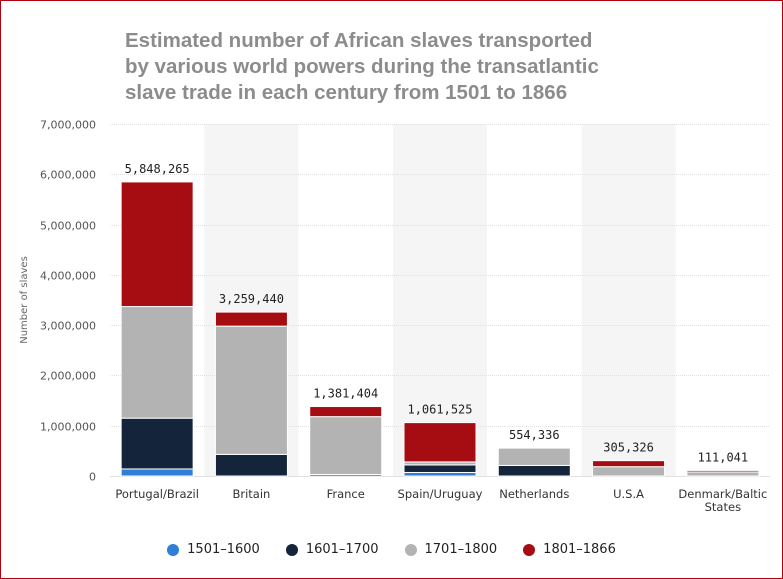 The image size is (783, 579). What do you see at coordinates (391, 549) in the screenshot?
I see `chart-legend: 1501–1600 1601–1700 1701–1800 1801–1866` at bounding box center [391, 549].